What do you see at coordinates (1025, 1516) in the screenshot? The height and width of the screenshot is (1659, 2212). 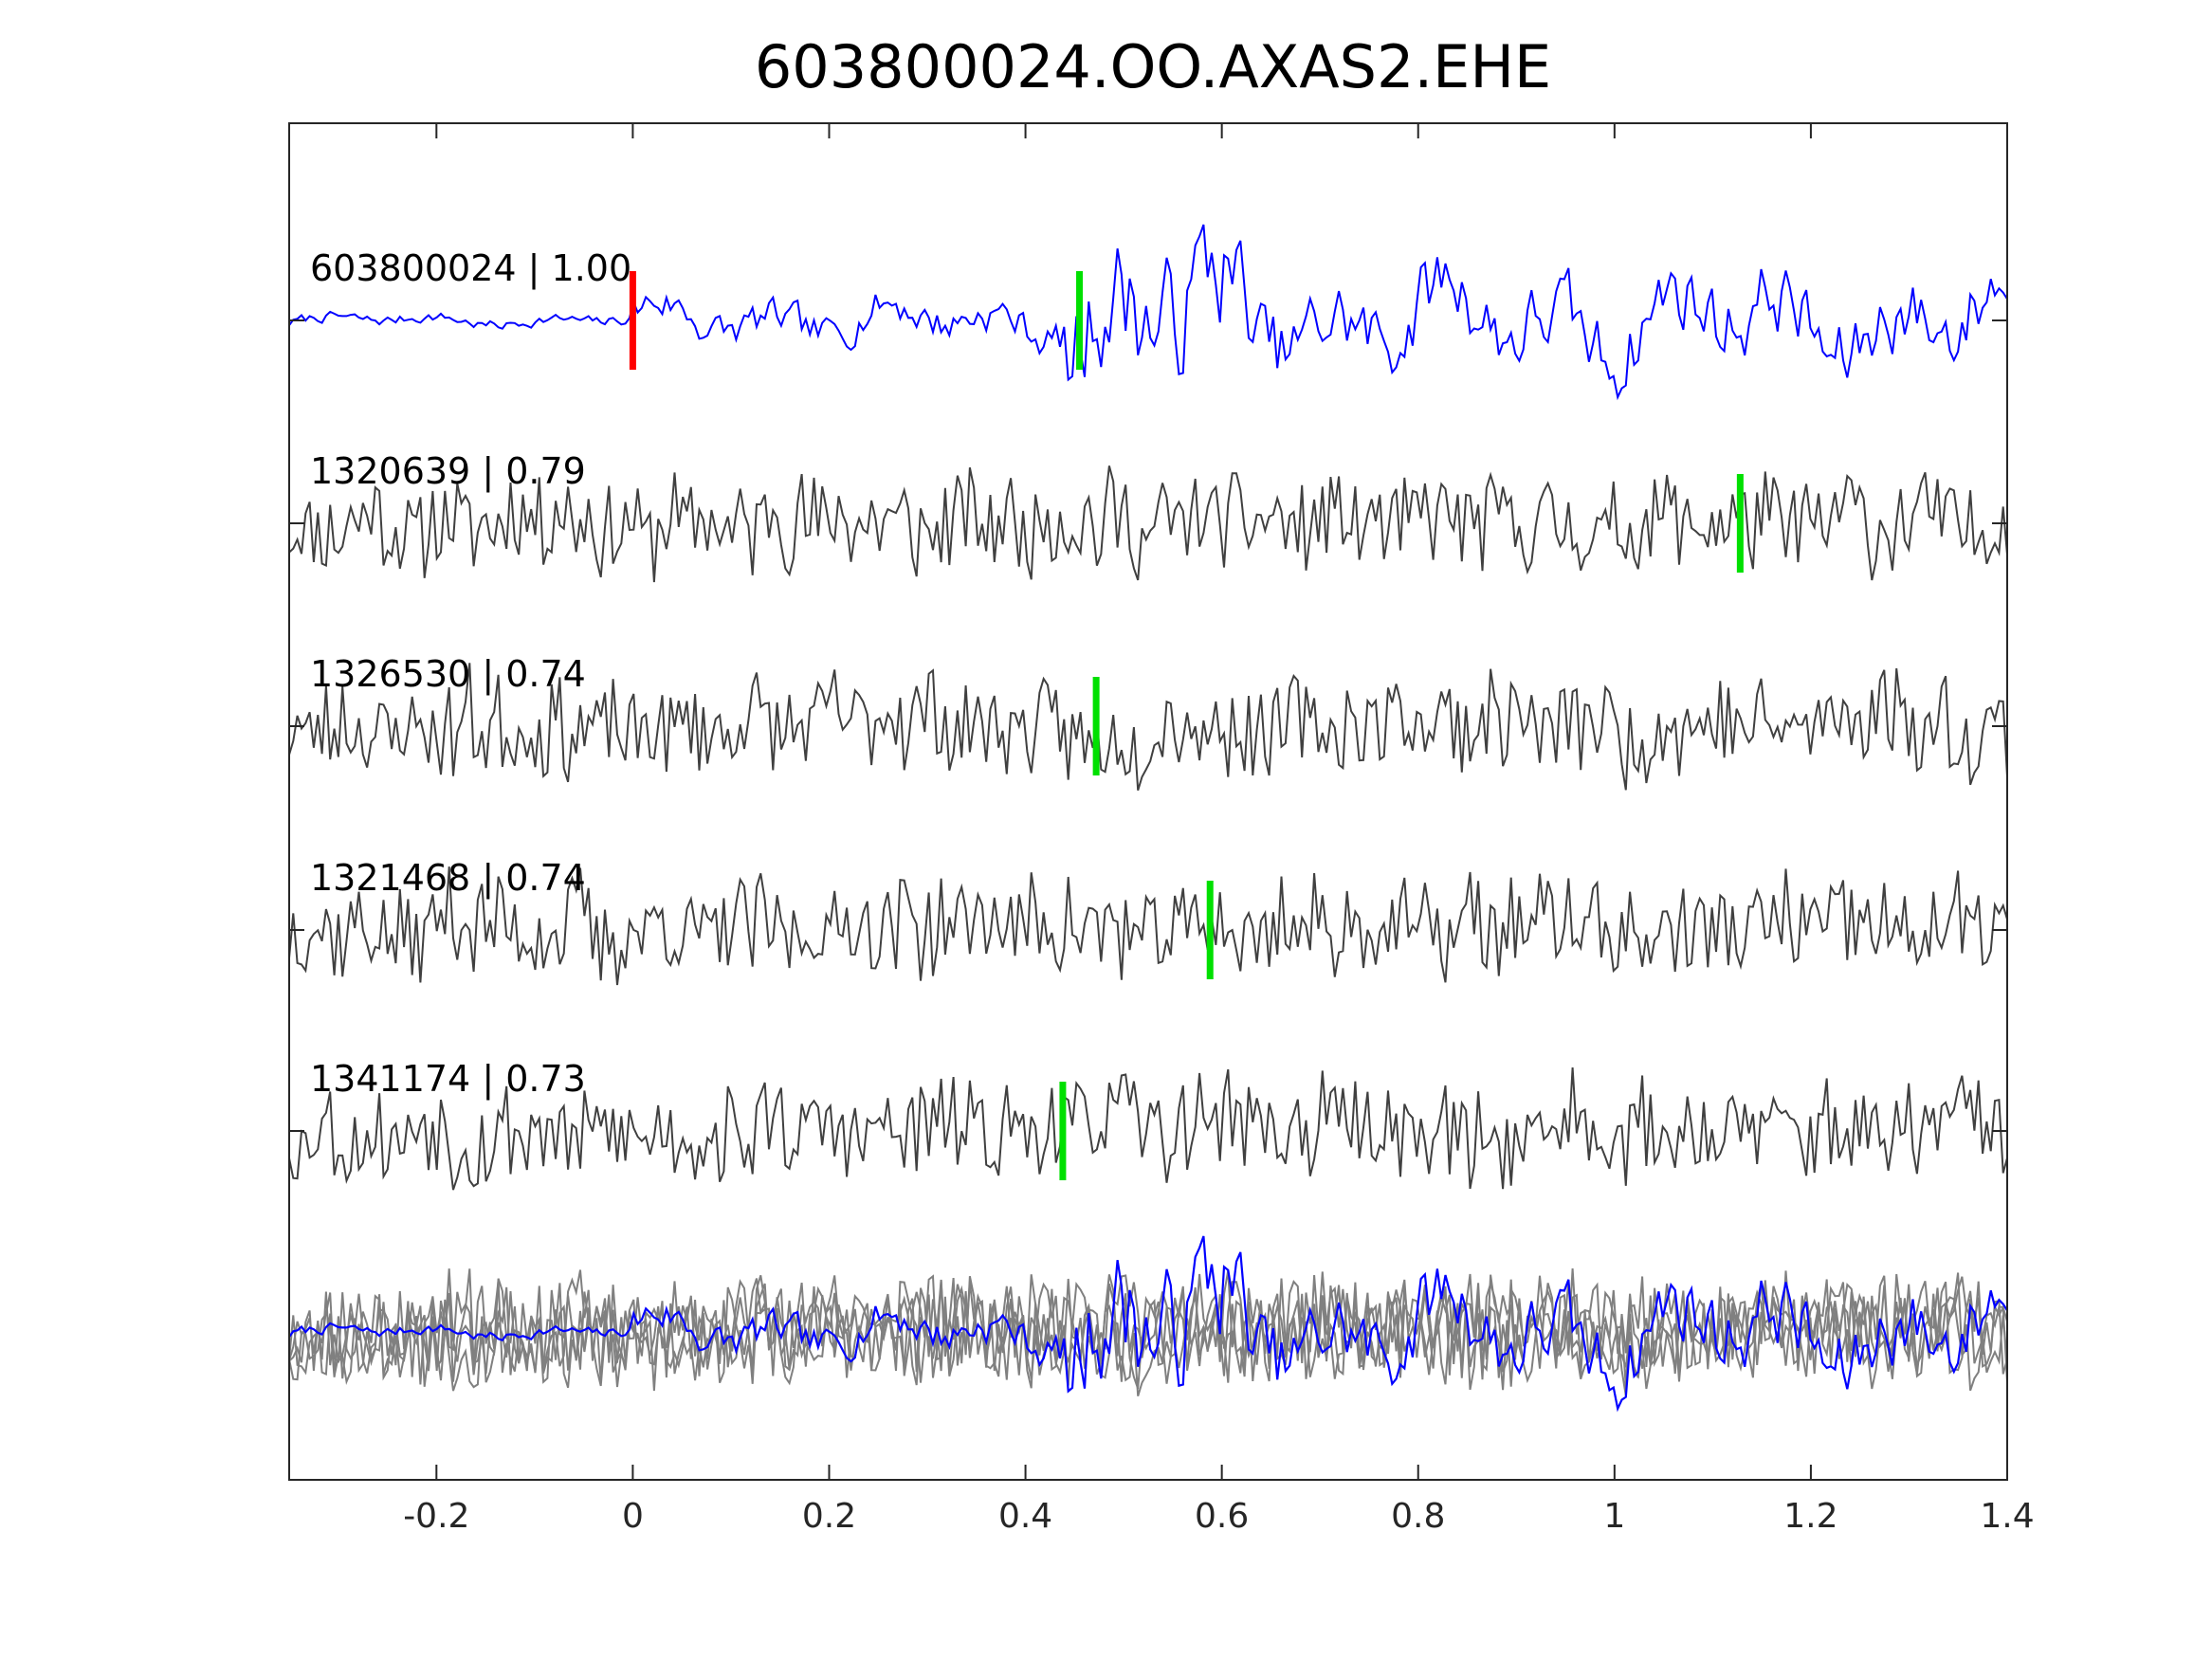 I see `x-tick-label: 0.4` at bounding box center [1025, 1516].